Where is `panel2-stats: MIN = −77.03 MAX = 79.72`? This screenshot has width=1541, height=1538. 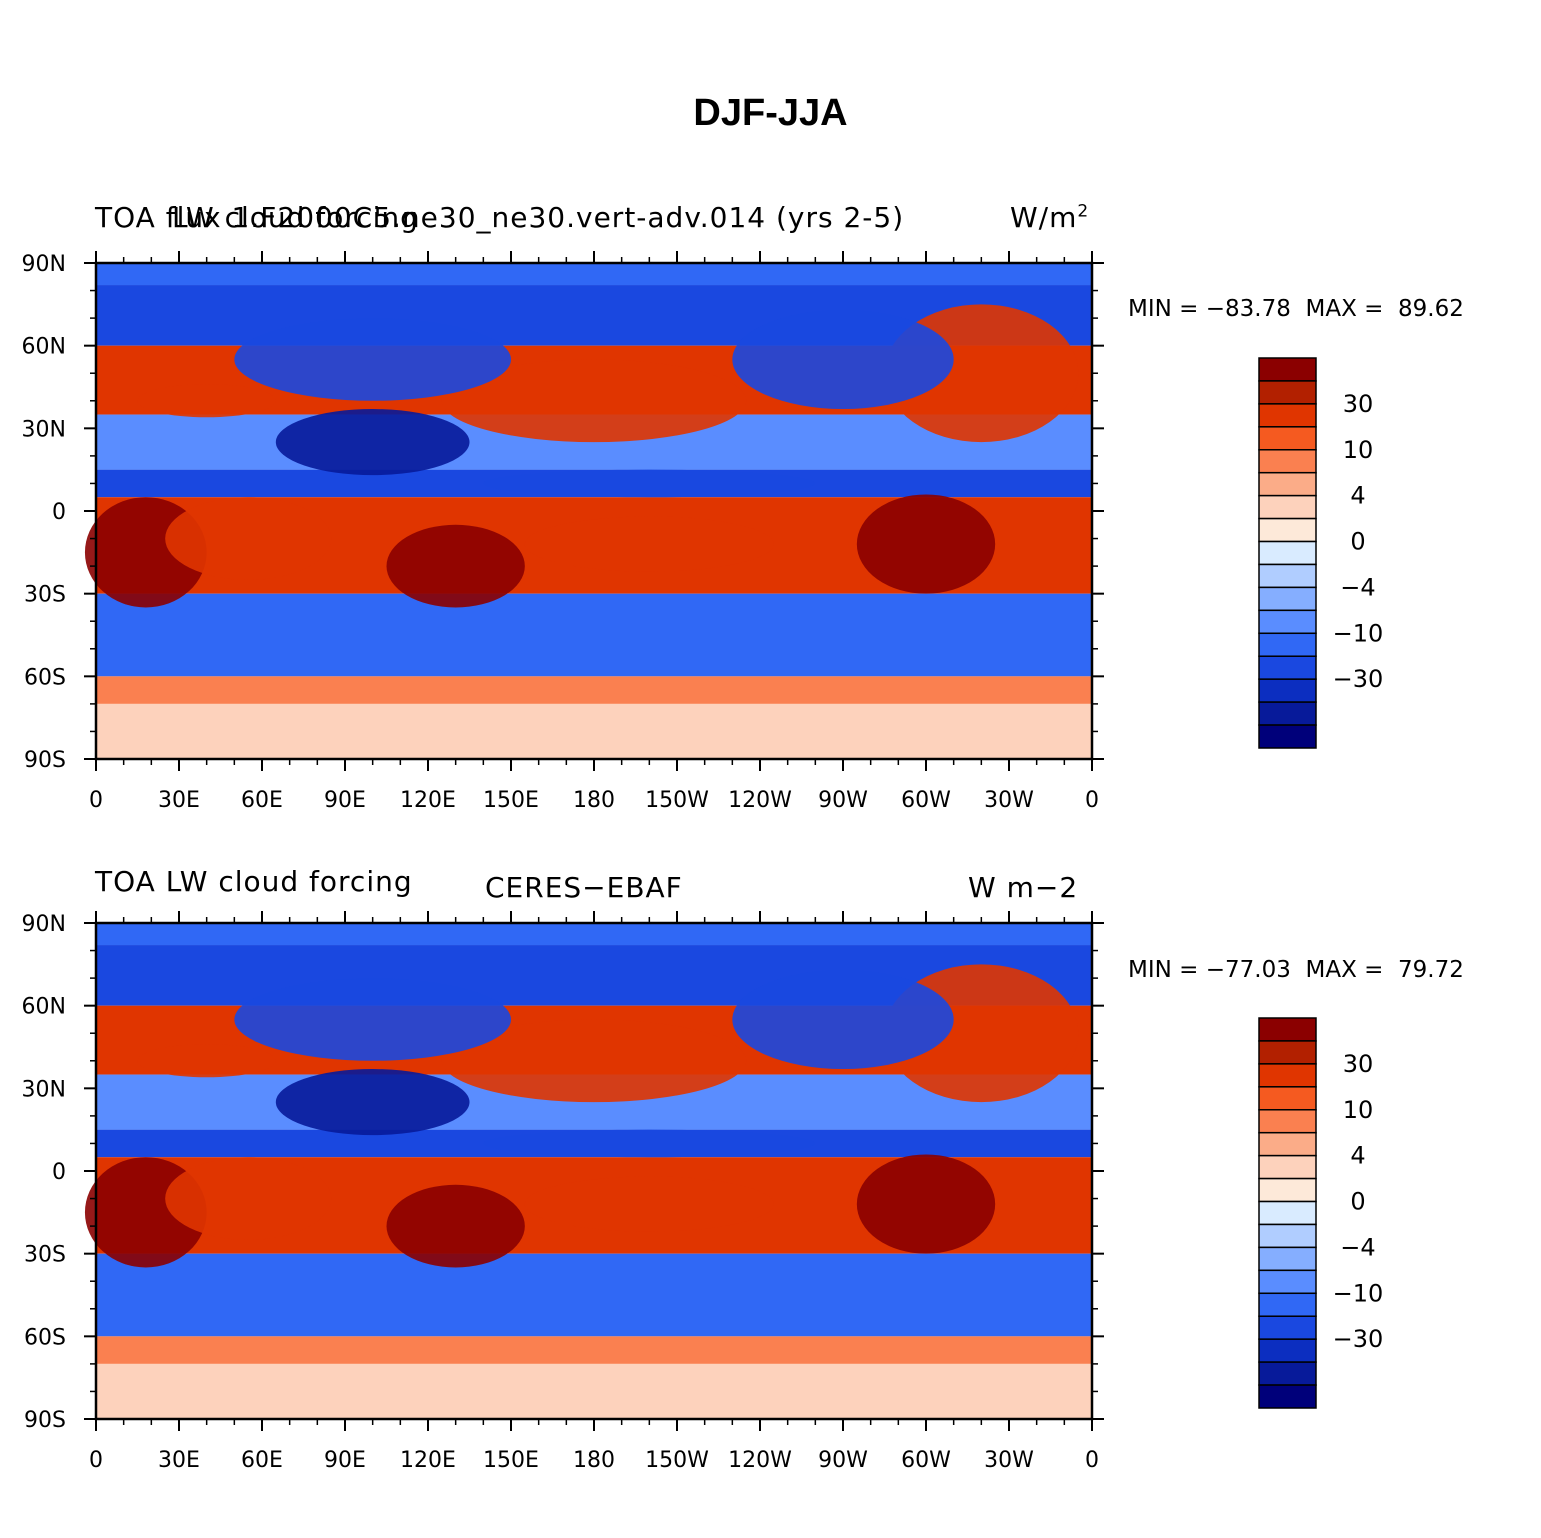
panel2-stats: MIN = −77.03 MAX = 79.72 is located at coordinates (1296, 970).